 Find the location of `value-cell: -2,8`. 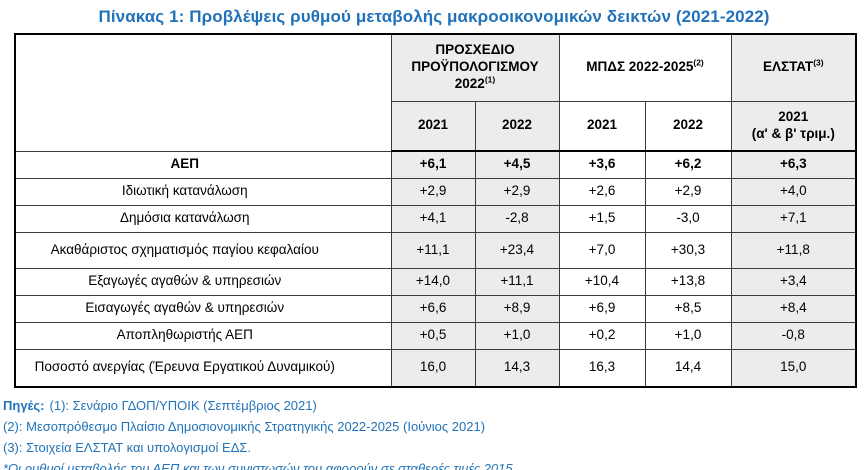

value-cell: -2,8 is located at coordinates (517, 218).